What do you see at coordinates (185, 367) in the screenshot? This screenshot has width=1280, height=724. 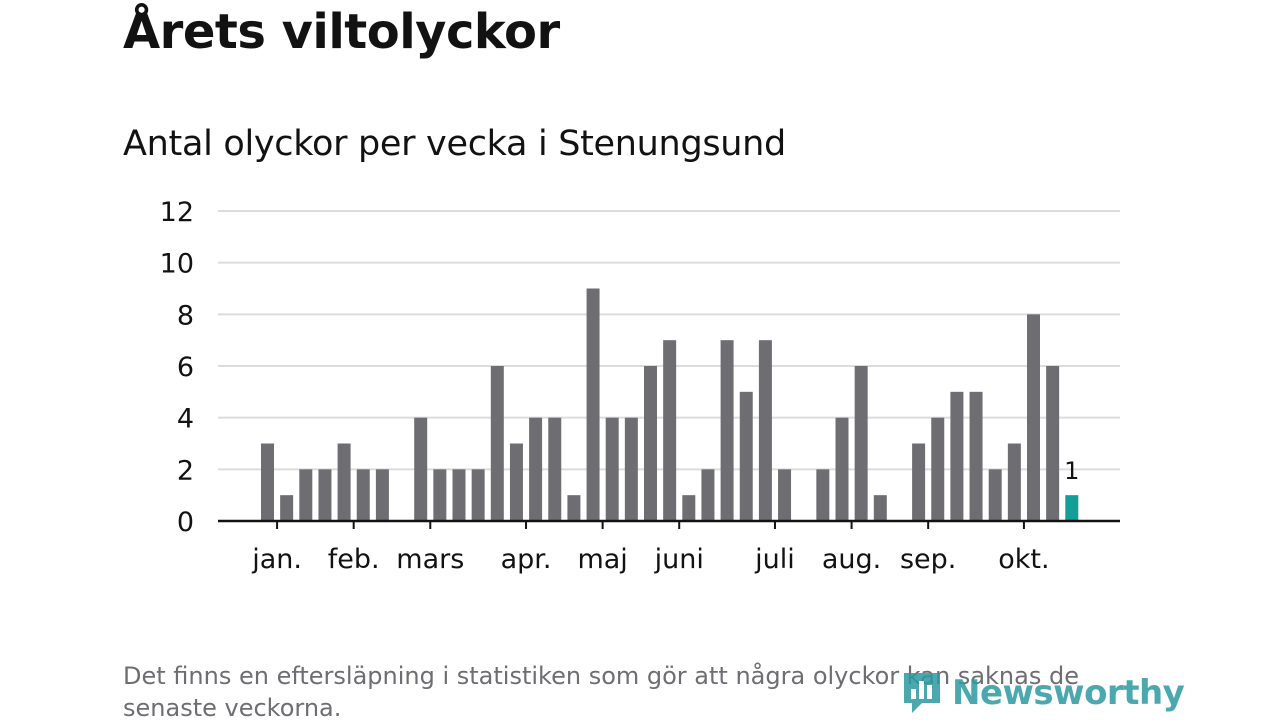 I see `y-tick-label: 6` at bounding box center [185, 367].